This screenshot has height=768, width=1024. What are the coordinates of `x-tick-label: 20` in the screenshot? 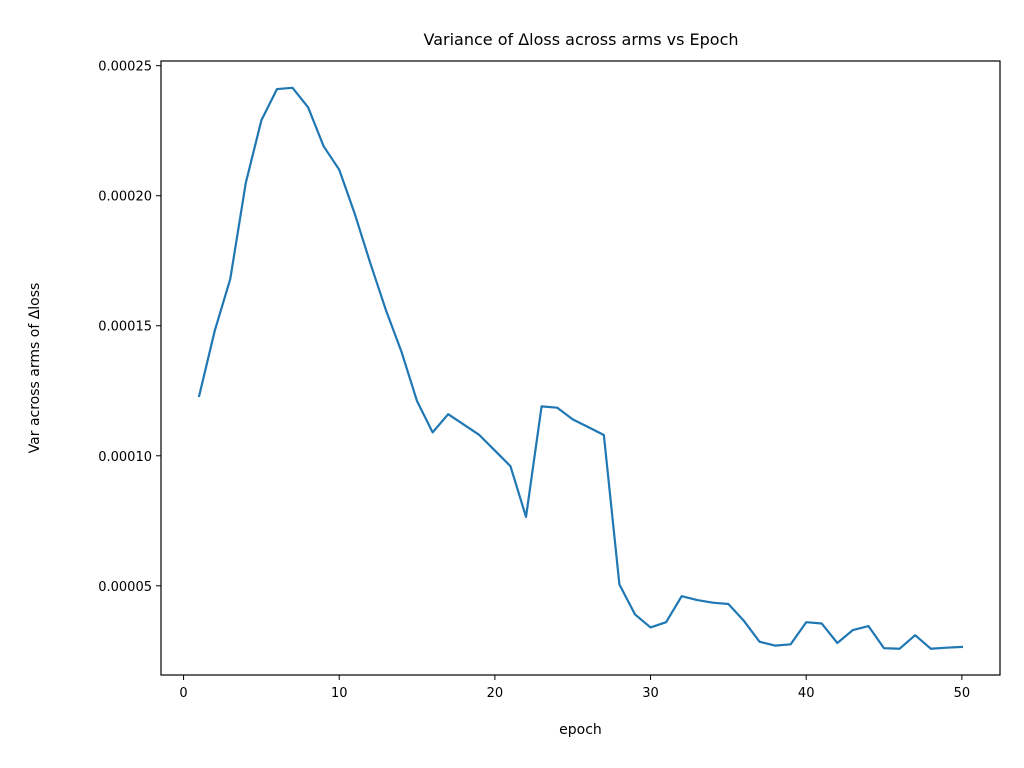 It's located at (495, 693).